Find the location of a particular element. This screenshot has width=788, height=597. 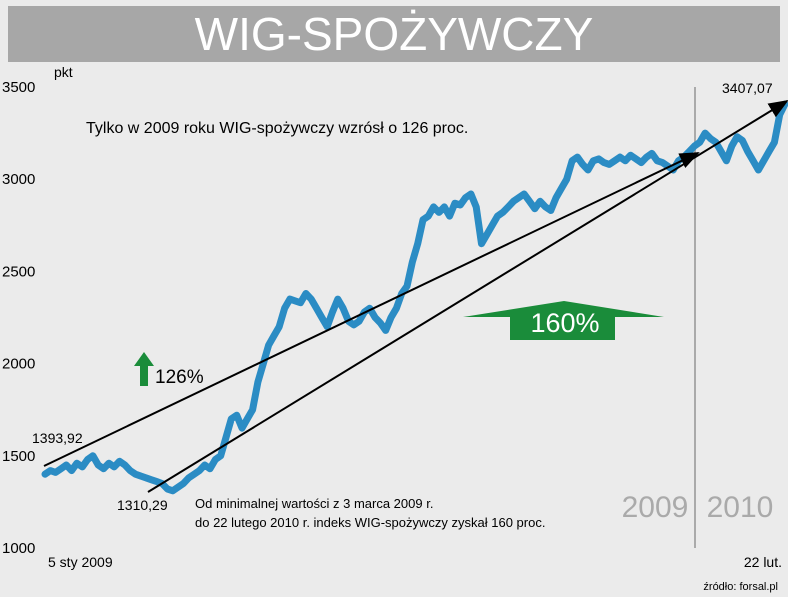

annotation-126-percent: 126% is located at coordinates (179, 377).